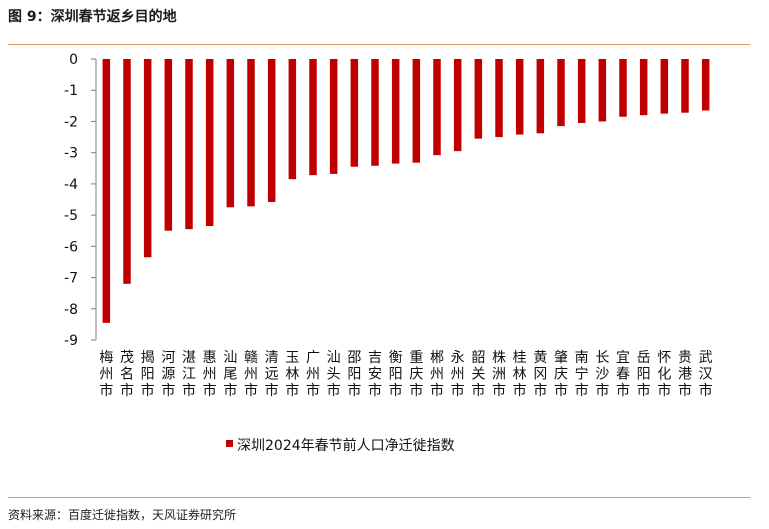  I want to click on x-tick-label: 郴州市, so click(437, 374).